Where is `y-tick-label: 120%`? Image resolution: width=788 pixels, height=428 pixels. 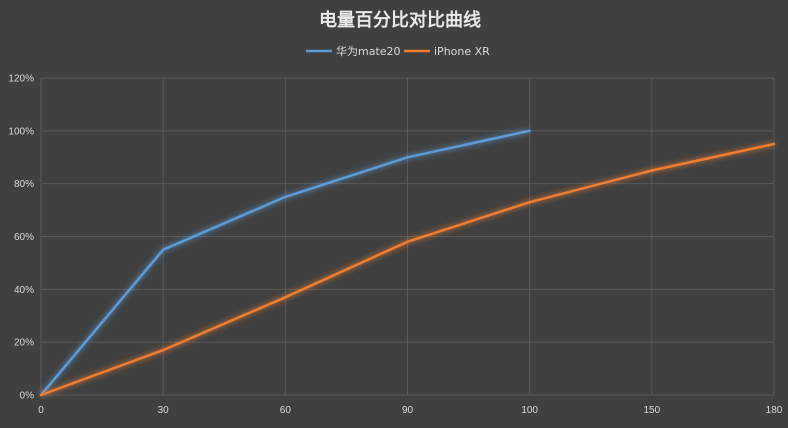
y-tick-label: 120% is located at coordinates (21, 79).